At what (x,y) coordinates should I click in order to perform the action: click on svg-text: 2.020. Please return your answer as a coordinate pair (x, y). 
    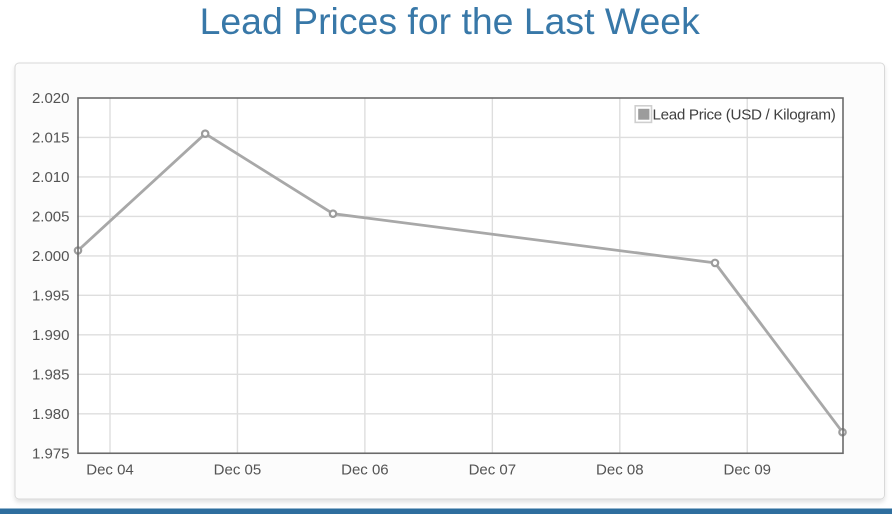
    Looking at the image, I should click on (51, 98).